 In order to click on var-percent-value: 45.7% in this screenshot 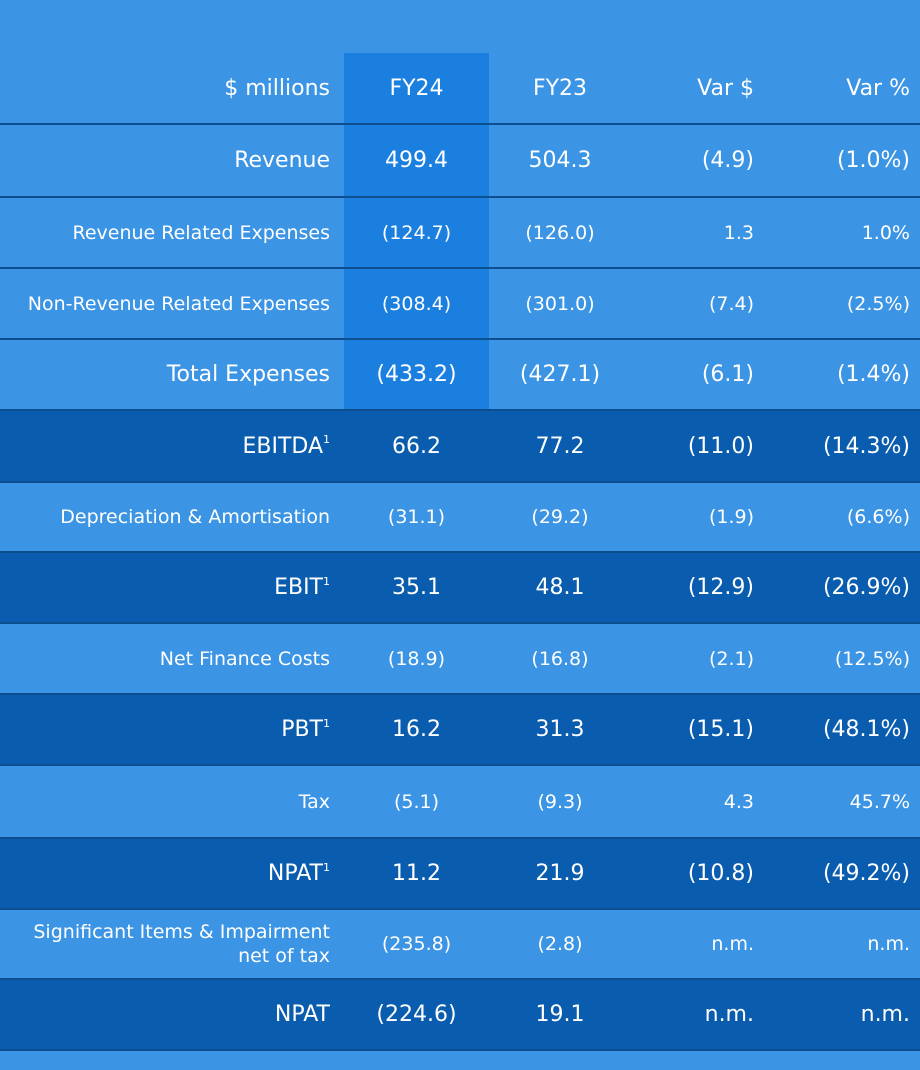, I will do `click(844, 802)`.